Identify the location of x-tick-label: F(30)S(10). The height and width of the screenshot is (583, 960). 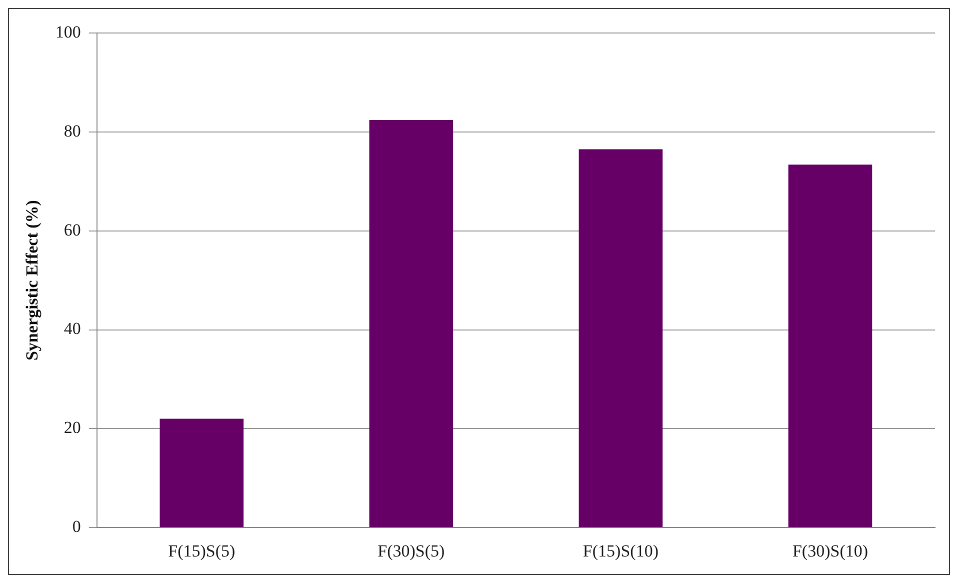
(830, 550).